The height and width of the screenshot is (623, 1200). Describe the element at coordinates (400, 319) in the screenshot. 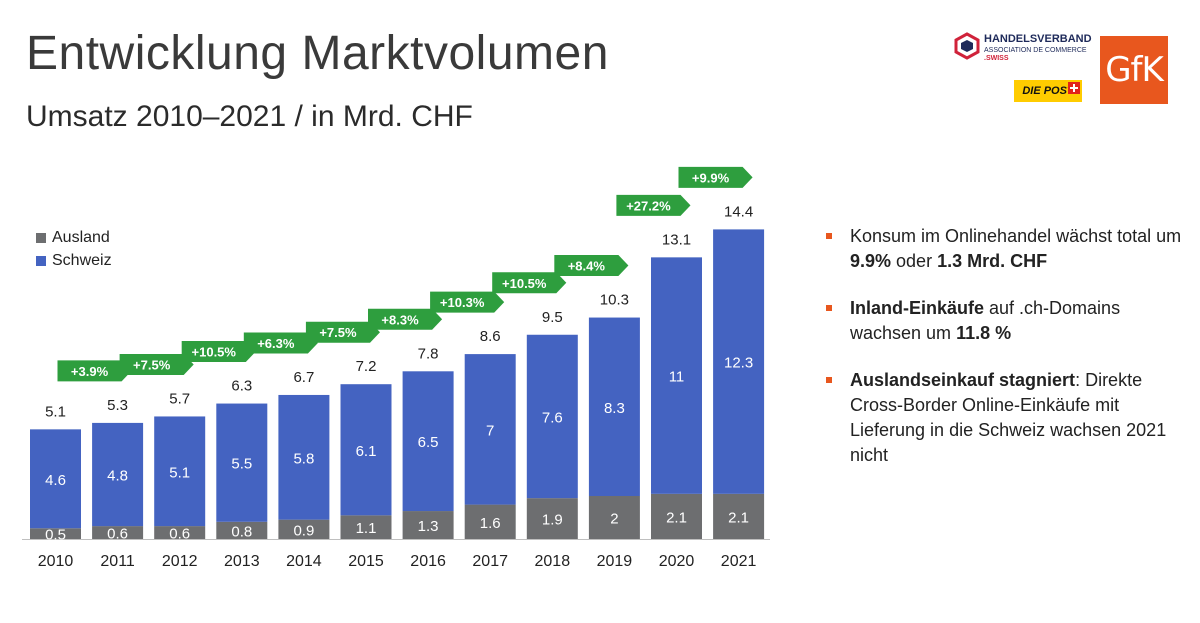

I see `growth-label: +8.3%` at that location.